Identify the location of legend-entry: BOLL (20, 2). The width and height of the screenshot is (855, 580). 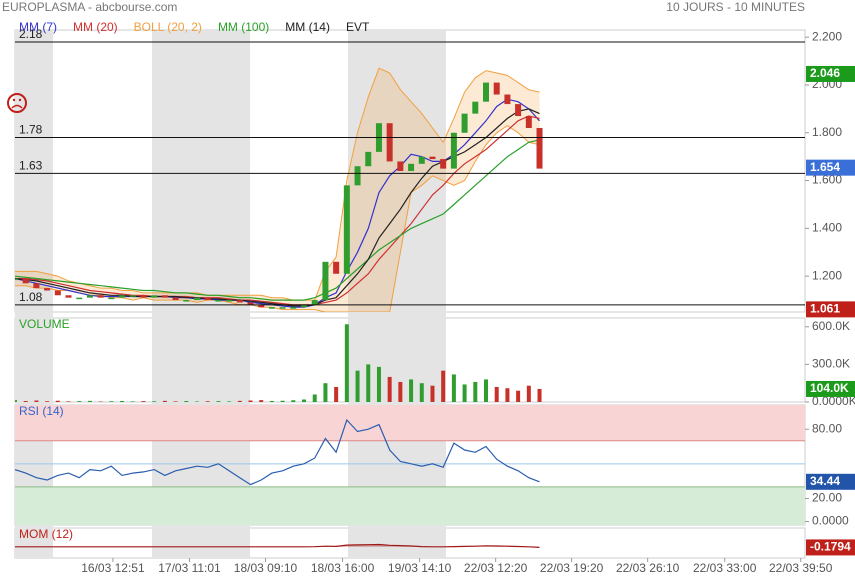
(168, 27).